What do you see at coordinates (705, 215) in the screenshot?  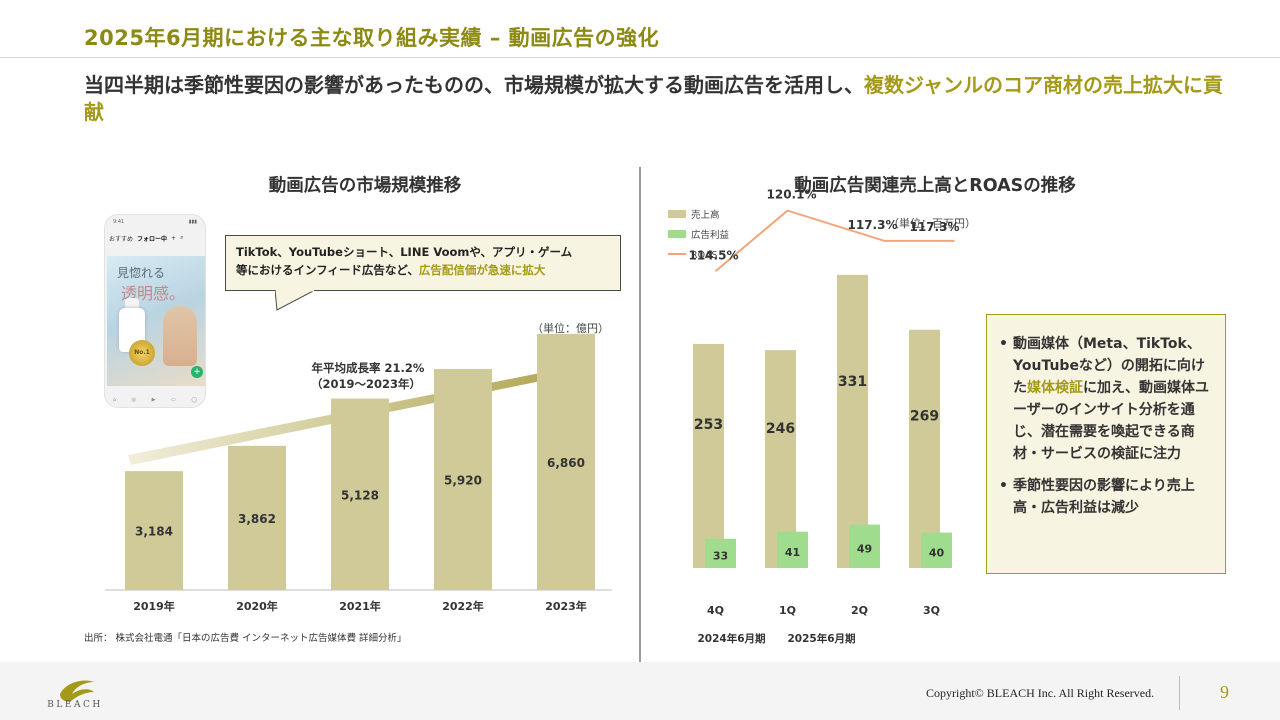 I see `legend-label: 売上高` at bounding box center [705, 215].